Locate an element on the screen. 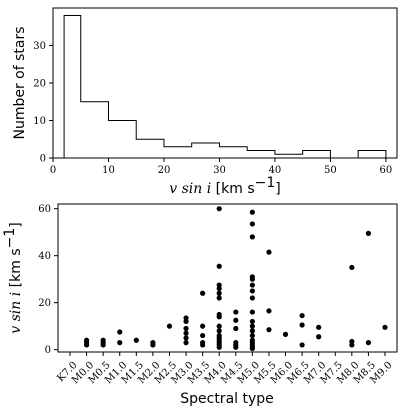  histogram-y-tick-label: 20 is located at coordinates (39, 84).